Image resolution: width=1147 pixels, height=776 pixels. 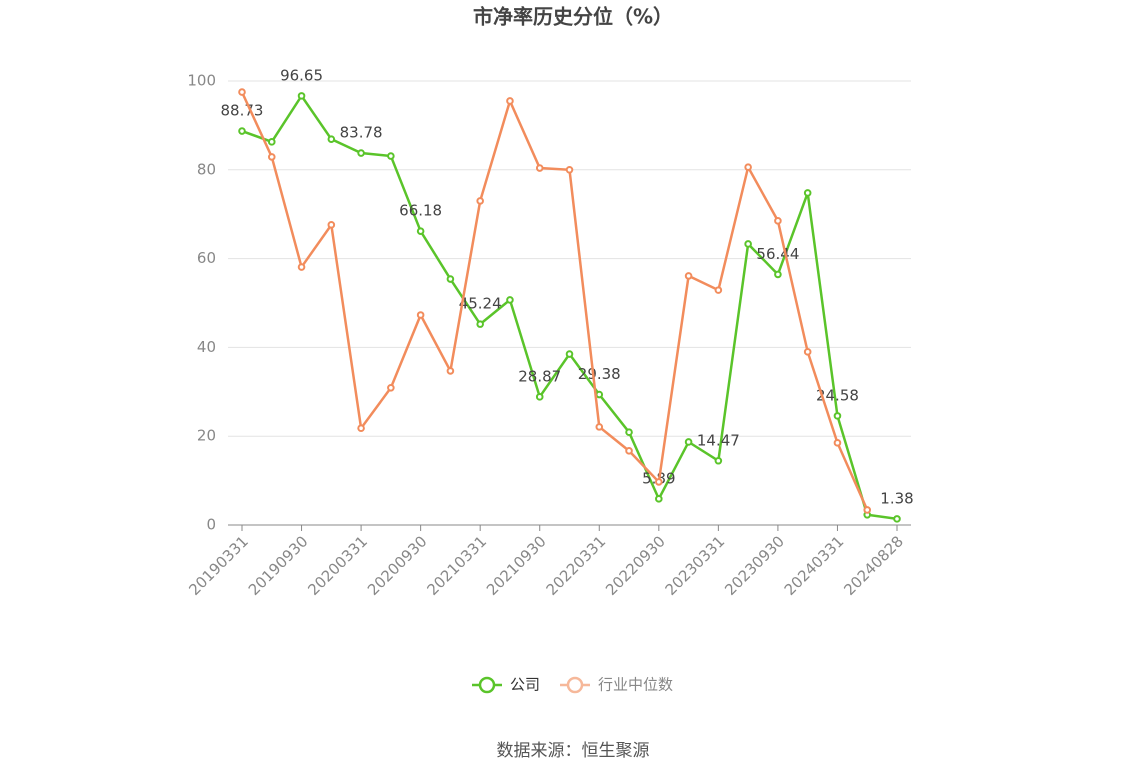 I want to click on legend-label: 公司, so click(x=525, y=685).